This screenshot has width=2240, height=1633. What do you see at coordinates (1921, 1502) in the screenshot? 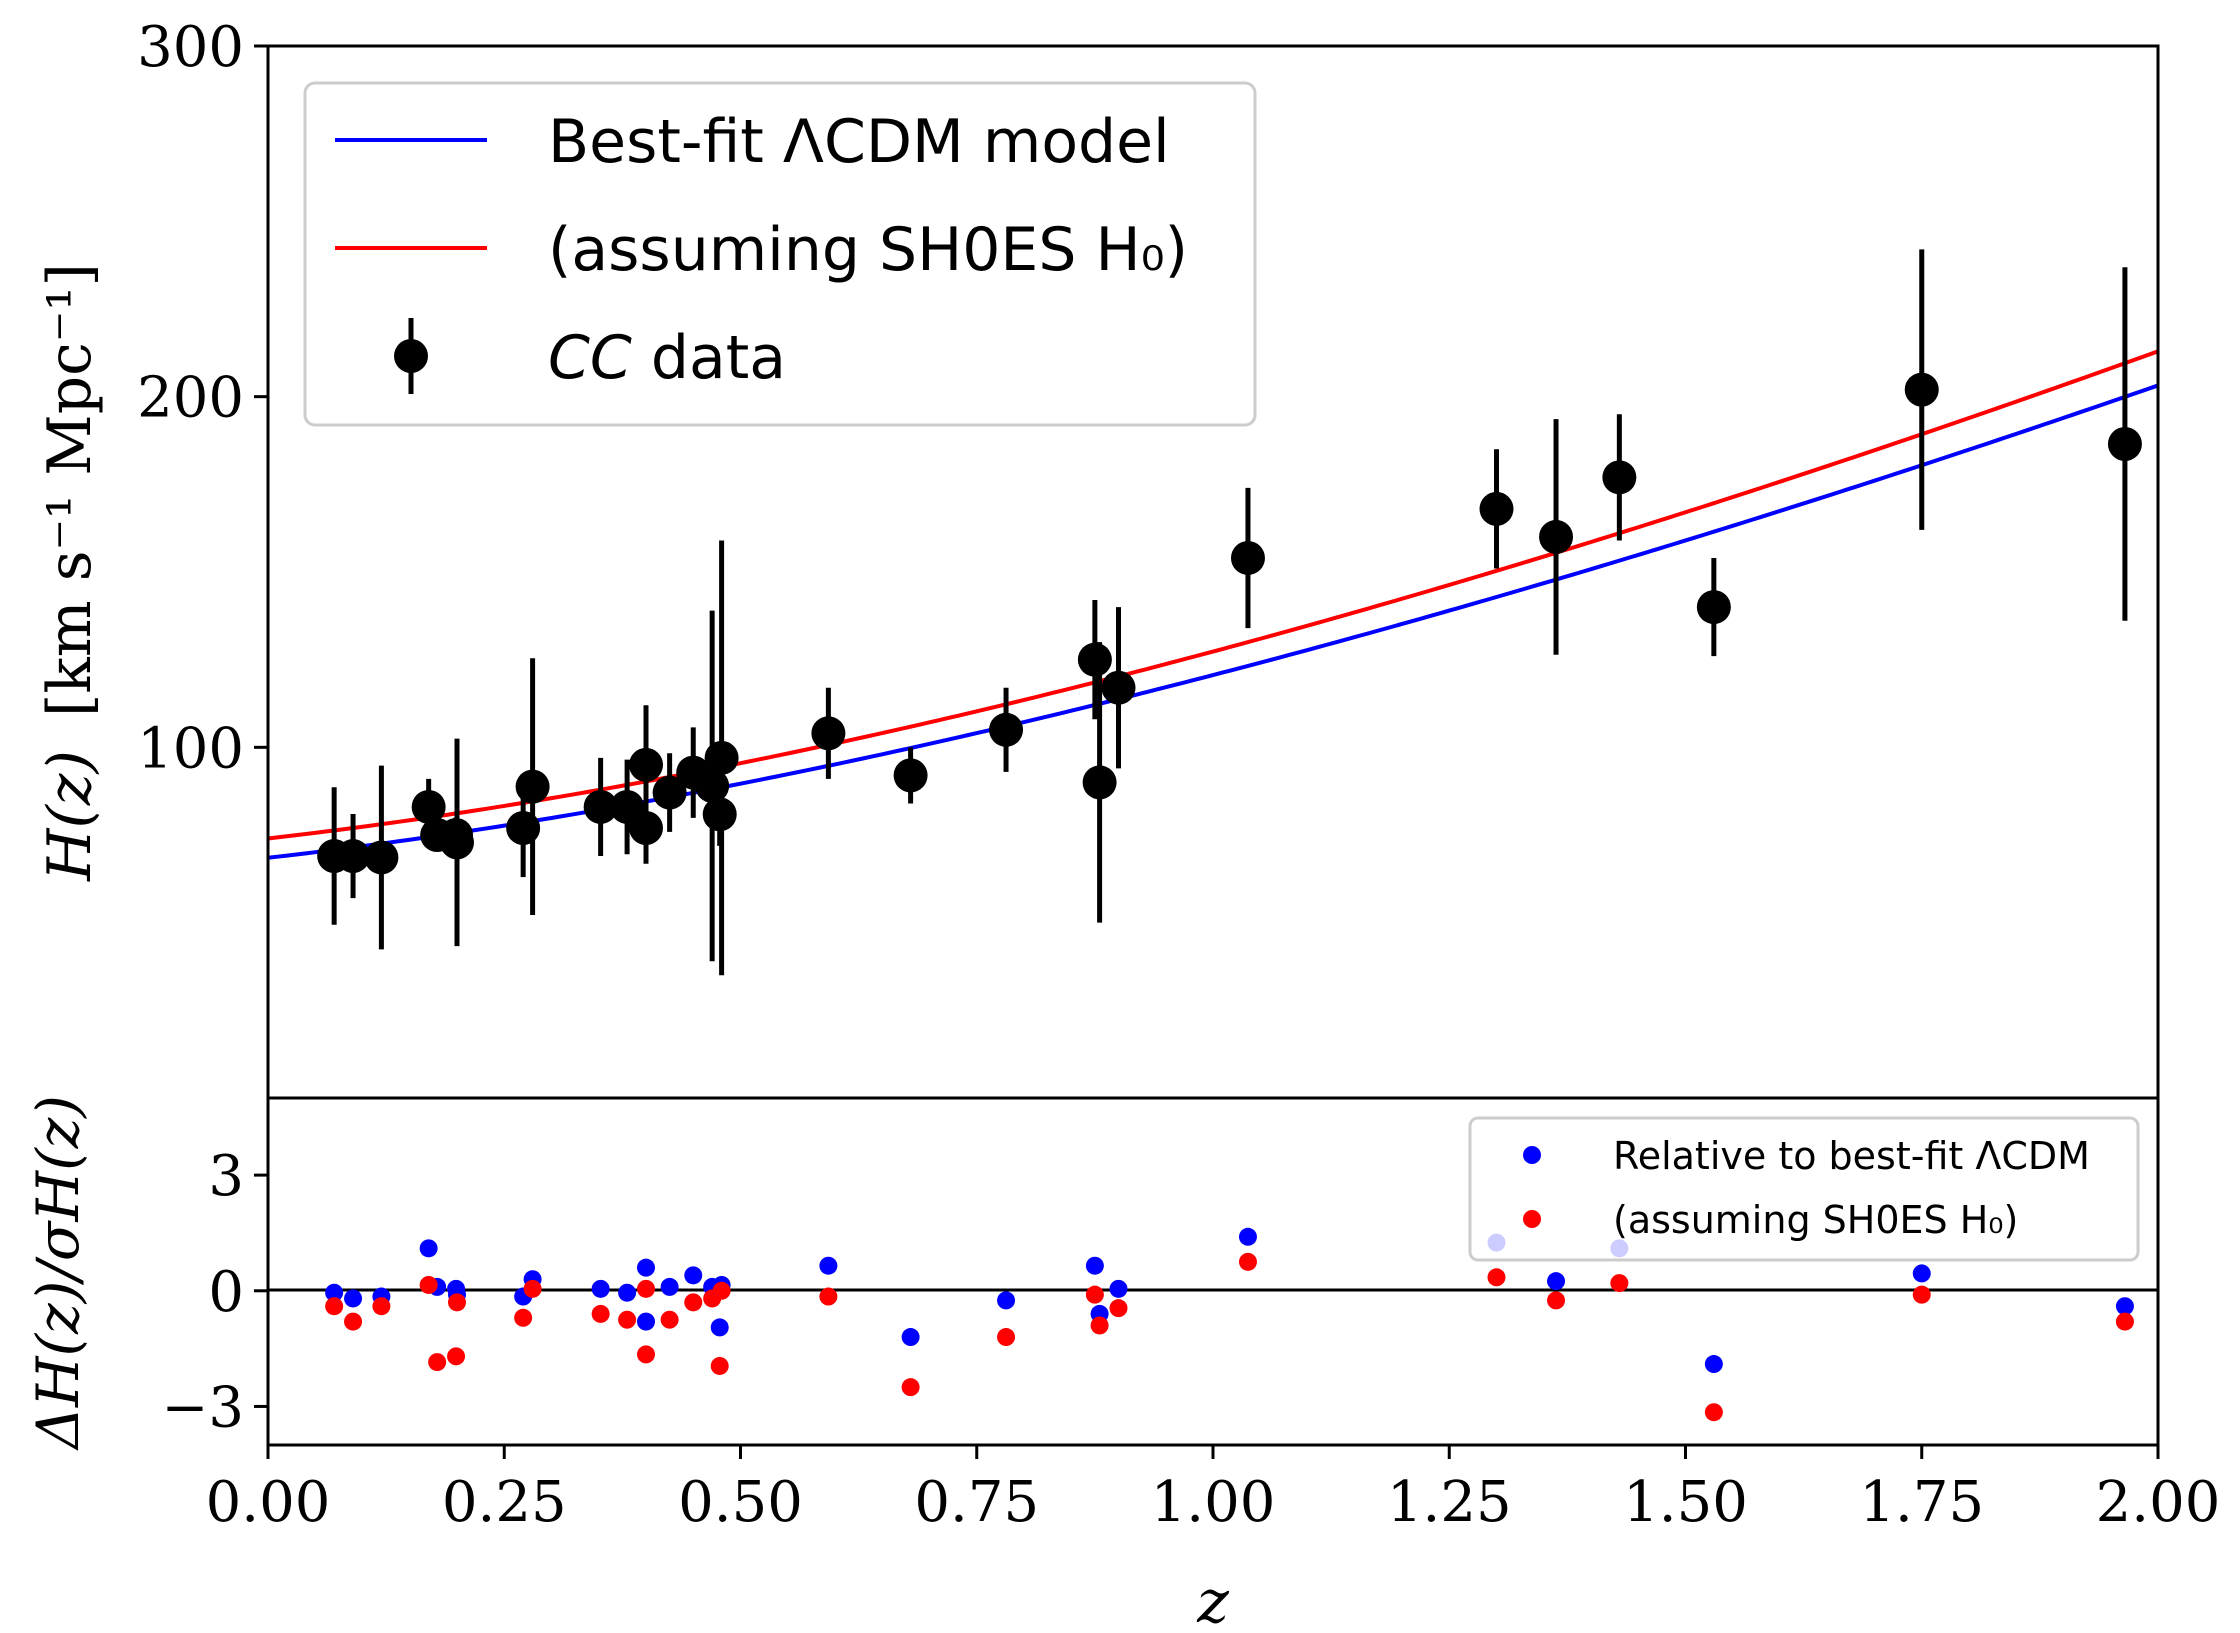
I see `x-tick-label: 1.75` at bounding box center [1921, 1502].